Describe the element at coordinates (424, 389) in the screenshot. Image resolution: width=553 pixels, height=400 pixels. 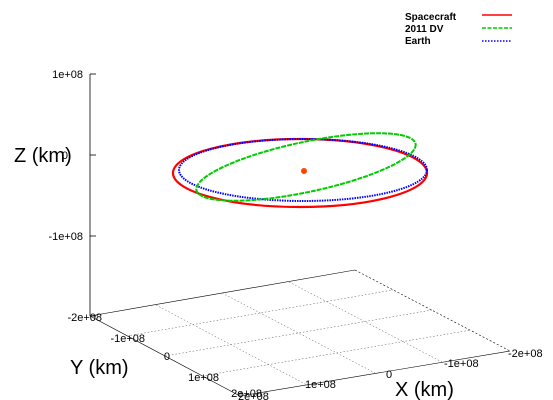
I see `x-axis-label: X (km)` at that location.